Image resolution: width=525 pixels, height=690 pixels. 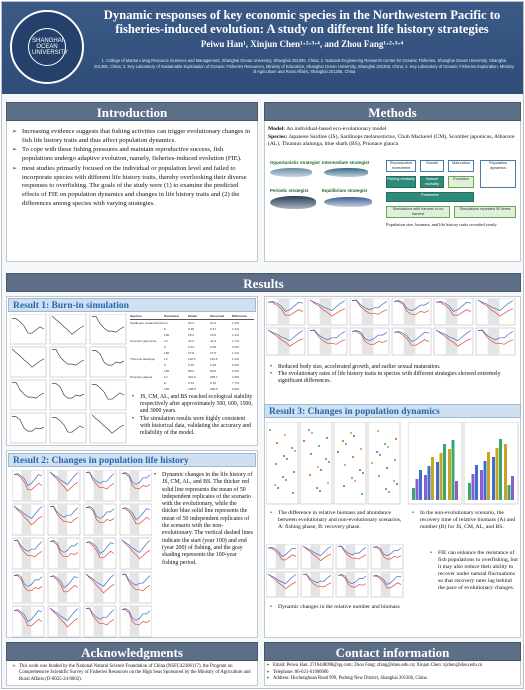 I want to click on mini-panel-frame, so click(x=28, y=428).